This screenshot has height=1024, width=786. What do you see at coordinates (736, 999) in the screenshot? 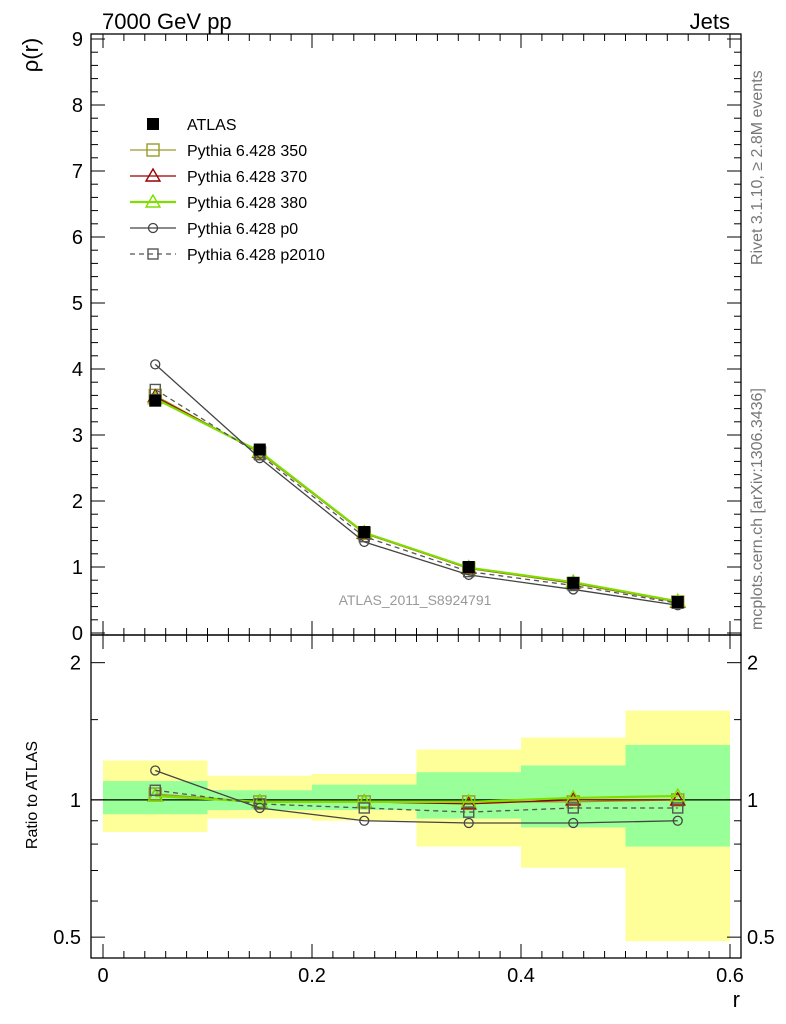
I see `x-axis-label: r` at bounding box center [736, 999].